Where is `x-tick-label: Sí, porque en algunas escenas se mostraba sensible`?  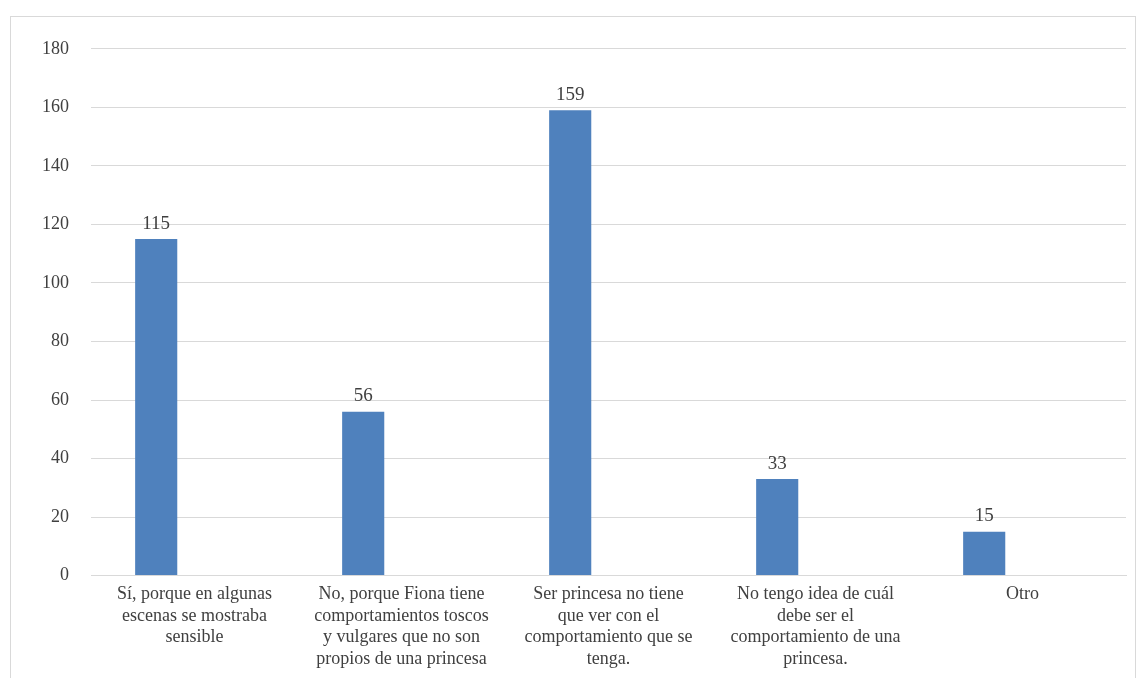 x-tick-label: Sí, porque en algunas escenas se mostraba sensible is located at coordinates (194, 615).